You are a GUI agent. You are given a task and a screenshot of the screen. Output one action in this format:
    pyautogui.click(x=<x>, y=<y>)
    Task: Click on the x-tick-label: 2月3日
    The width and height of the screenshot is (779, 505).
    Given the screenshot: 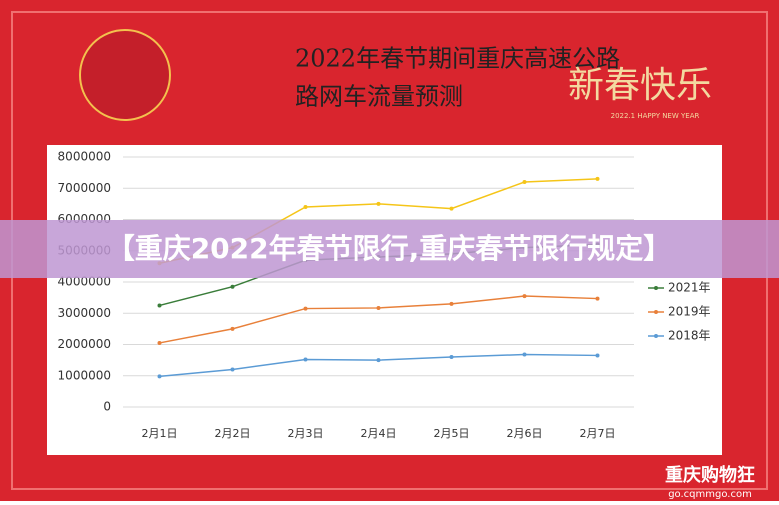 What is the action you would take?
    pyautogui.click(x=306, y=433)
    